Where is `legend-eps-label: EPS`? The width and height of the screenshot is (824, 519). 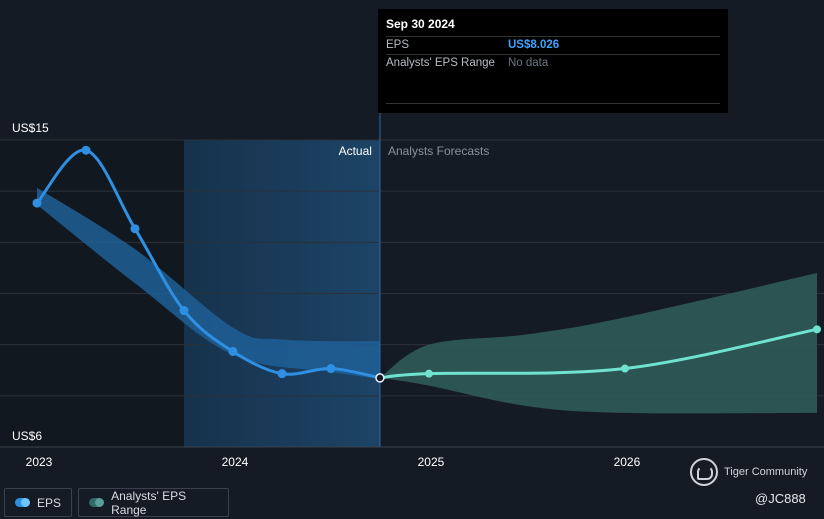 legend-eps-label: EPS is located at coordinates (48, 502).